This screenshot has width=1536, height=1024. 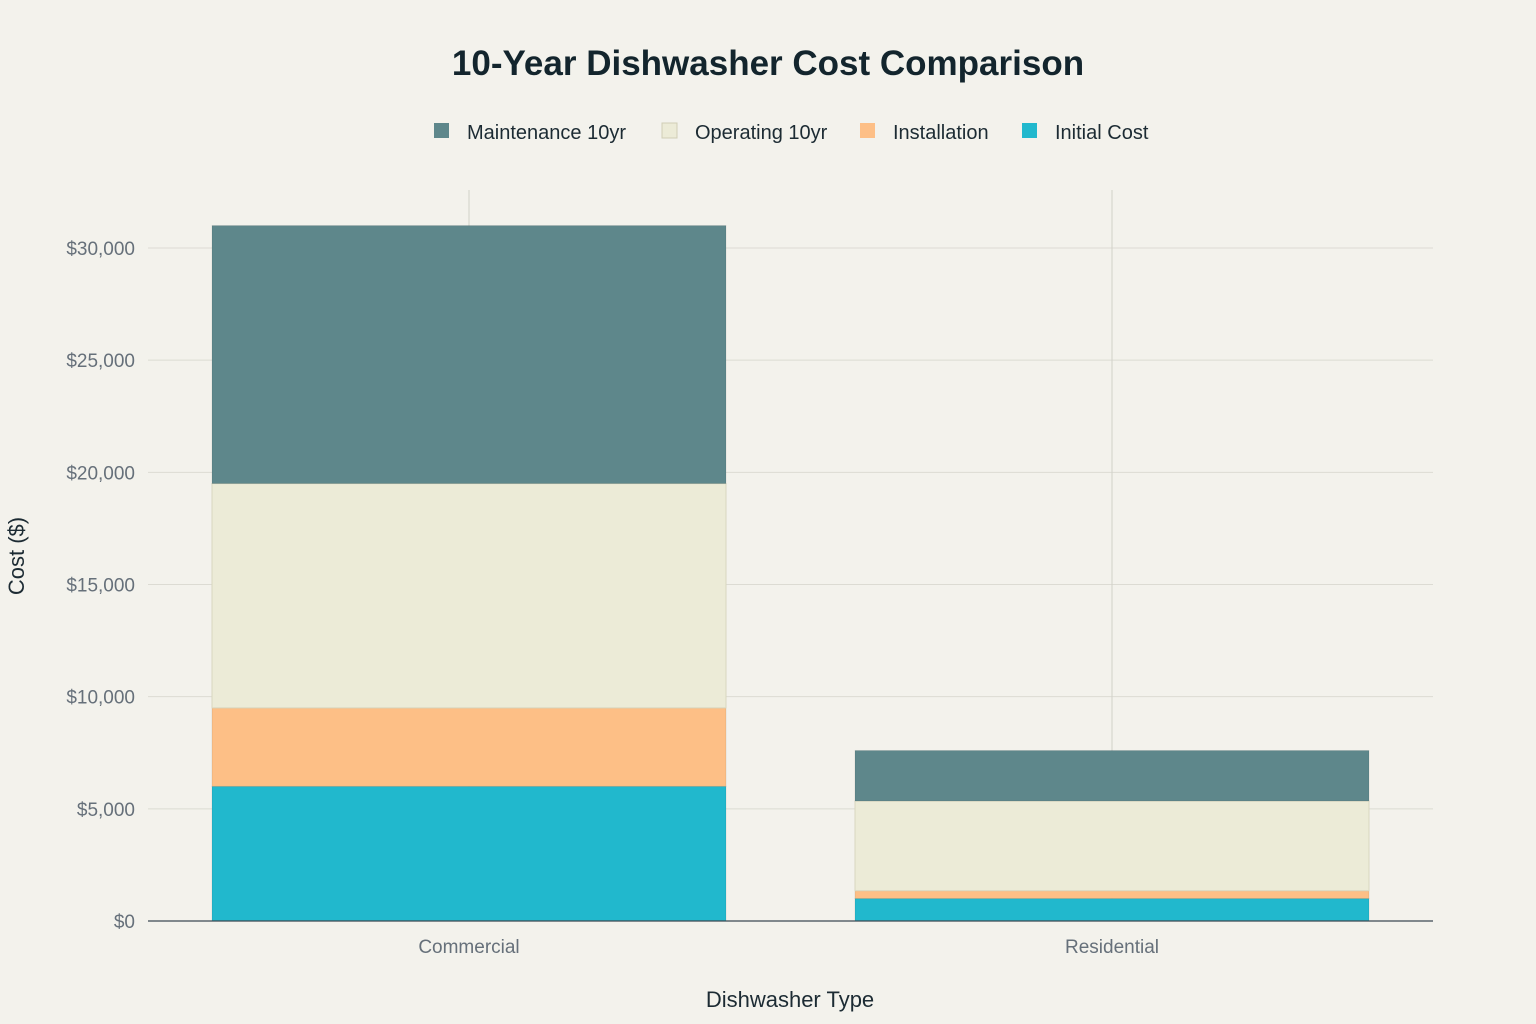 I want to click on legend-label: Maintenance 10yr, so click(x=546, y=133).